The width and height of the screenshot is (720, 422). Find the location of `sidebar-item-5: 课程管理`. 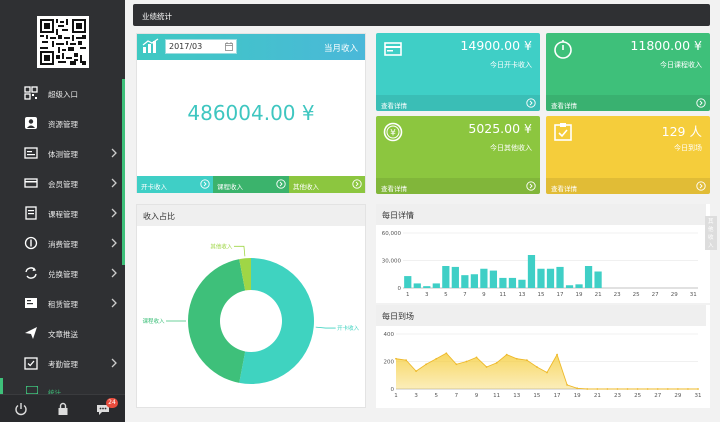

sidebar-item-5: 课程管理 is located at coordinates (61, 214).